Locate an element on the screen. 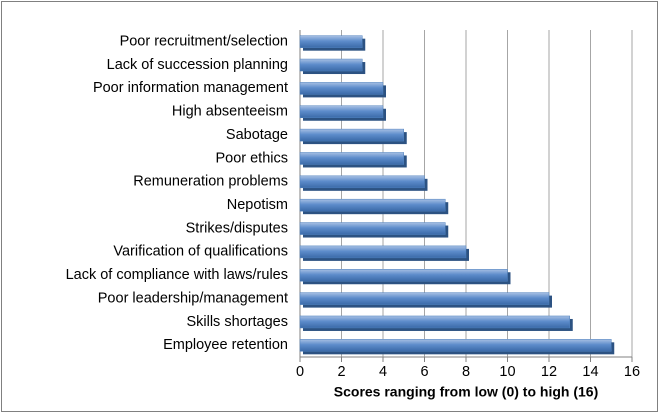 The height and width of the screenshot is (419, 660). x-tick-label: 0 is located at coordinates (300, 372).